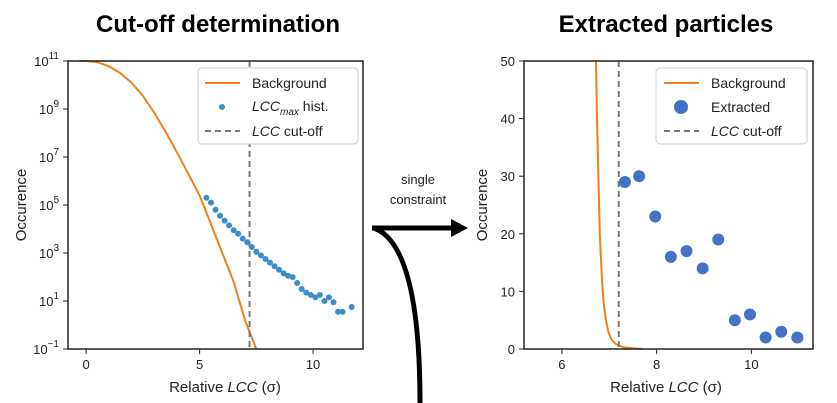 The height and width of the screenshot is (403, 837). I want to click on y-tick-label: 0, so click(511, 349).